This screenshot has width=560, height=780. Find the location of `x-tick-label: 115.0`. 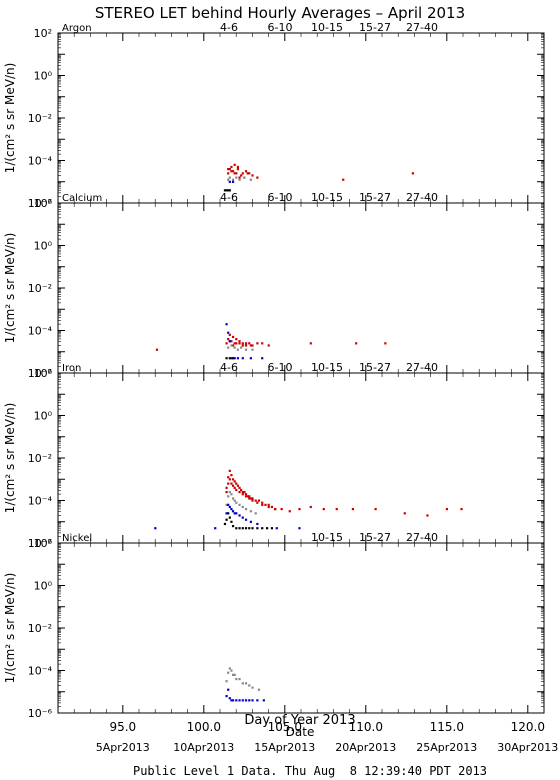

x-tick-label: 115.0 is located at coordinates (447, 727).